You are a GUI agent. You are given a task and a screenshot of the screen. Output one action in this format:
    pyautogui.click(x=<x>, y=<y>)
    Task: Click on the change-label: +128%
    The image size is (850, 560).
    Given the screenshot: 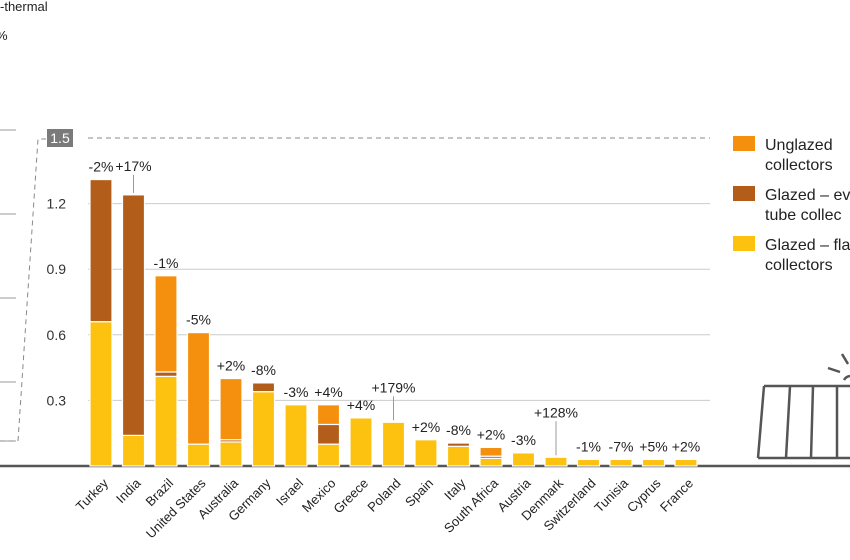 What is the action you would take?
    pyautogui.click(x=556, y=412)
    